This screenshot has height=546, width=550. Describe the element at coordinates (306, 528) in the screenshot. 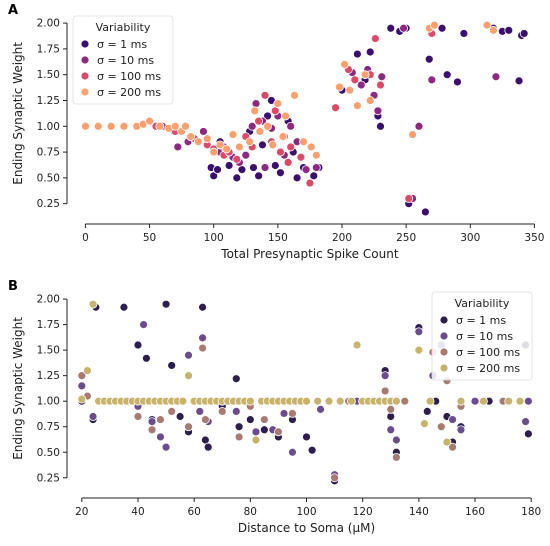

I see `x-axis-label: Distance to Soma (μM)` at that location.